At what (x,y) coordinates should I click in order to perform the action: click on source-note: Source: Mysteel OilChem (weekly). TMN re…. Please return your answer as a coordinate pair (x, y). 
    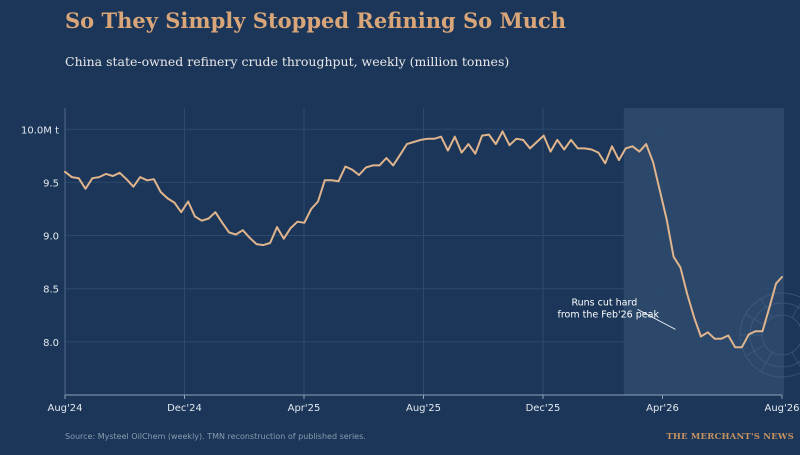
    Looking at the image, I should click on (215, 436).